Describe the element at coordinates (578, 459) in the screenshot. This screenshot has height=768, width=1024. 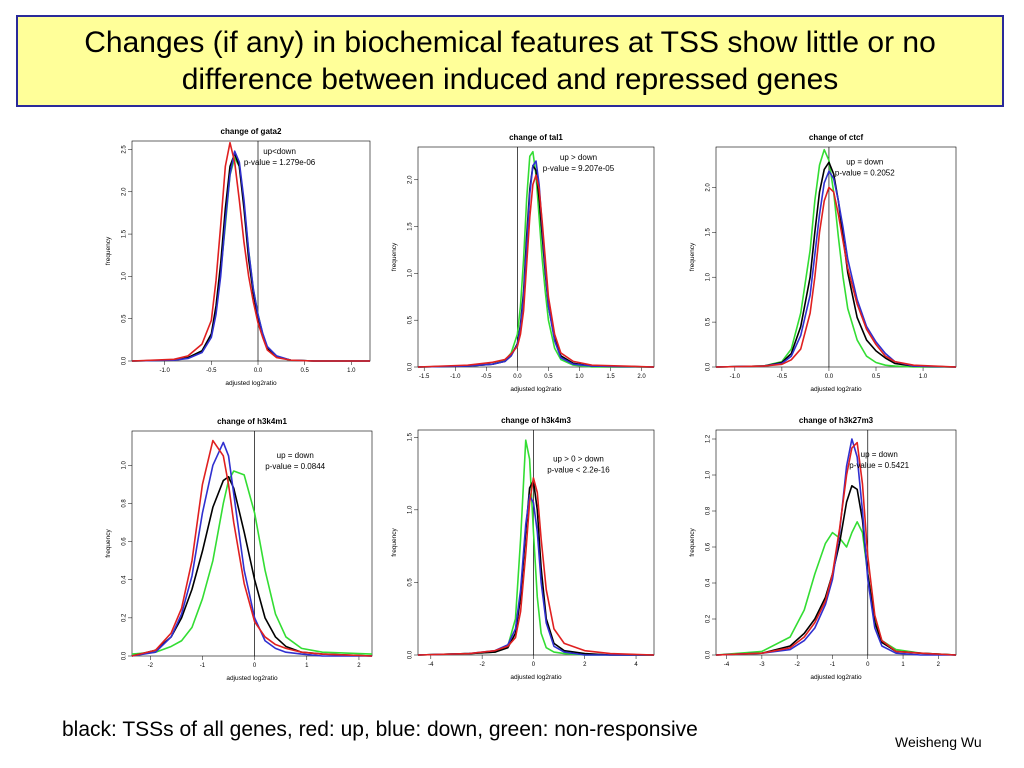
I see `p-value-annotation: up > 0 > down` at that location.